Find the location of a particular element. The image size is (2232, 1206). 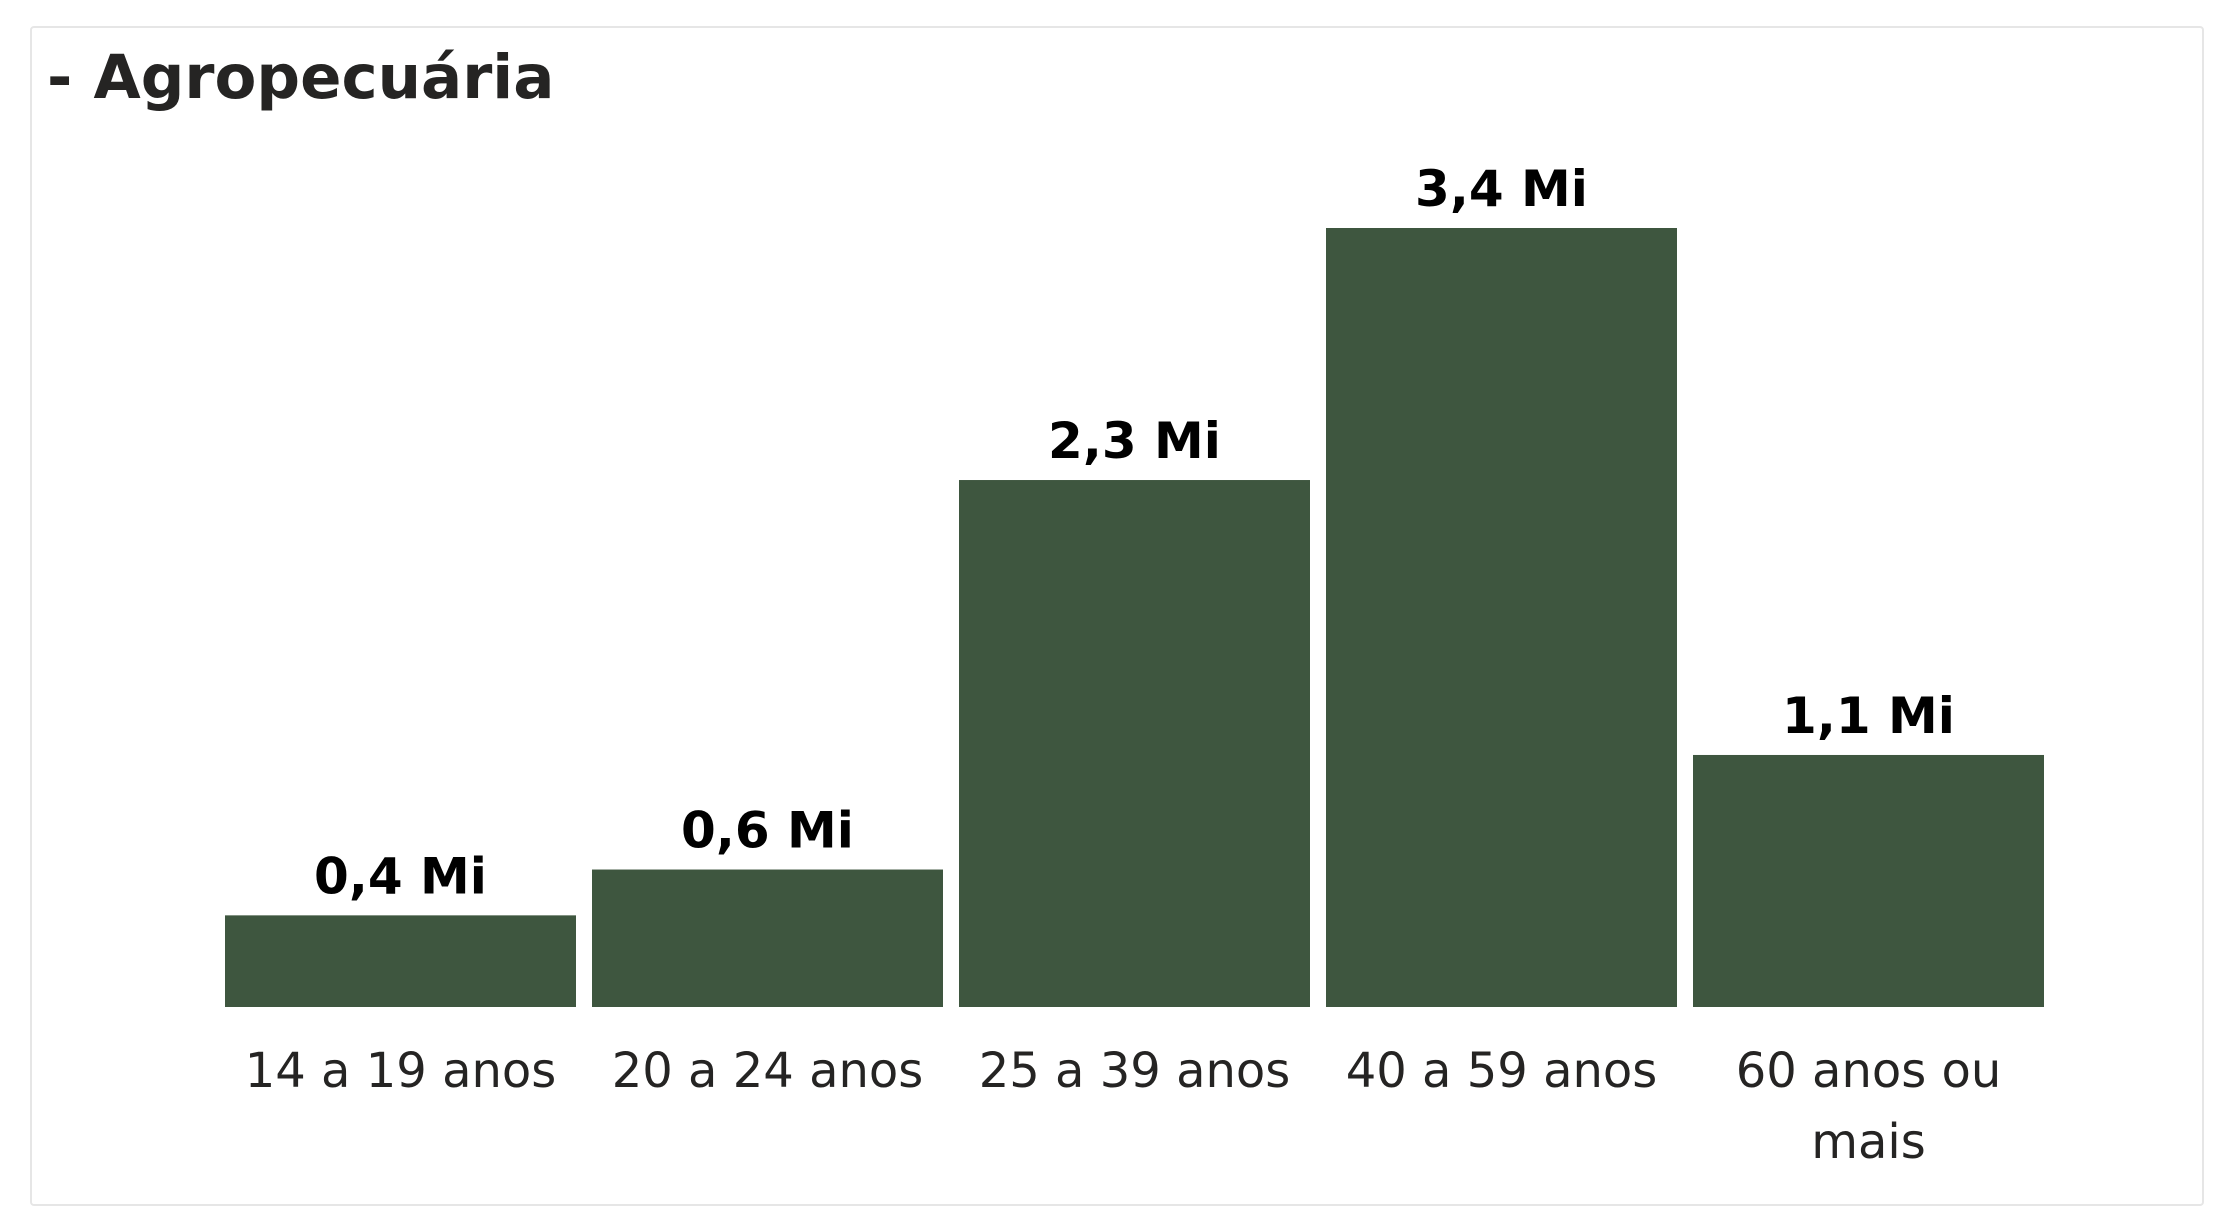

category-label-4-line-1: mais is located at coordinates (1868, 1142).